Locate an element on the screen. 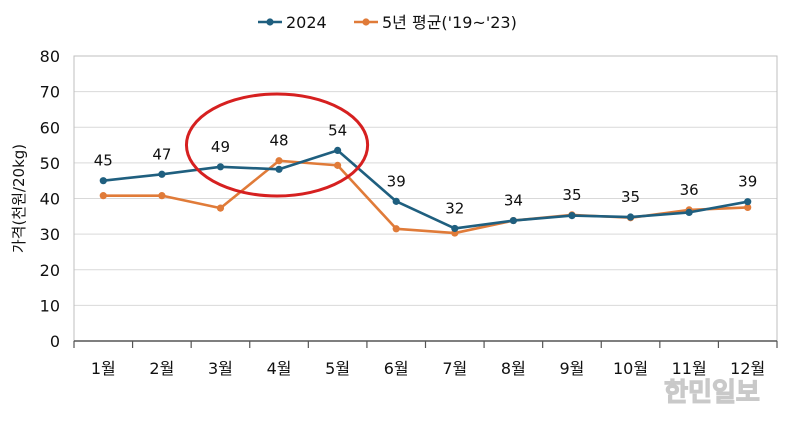 The height and width of the screenshot is (422, 785). y-tick-label: 20 is located at coordinates (50, 270).